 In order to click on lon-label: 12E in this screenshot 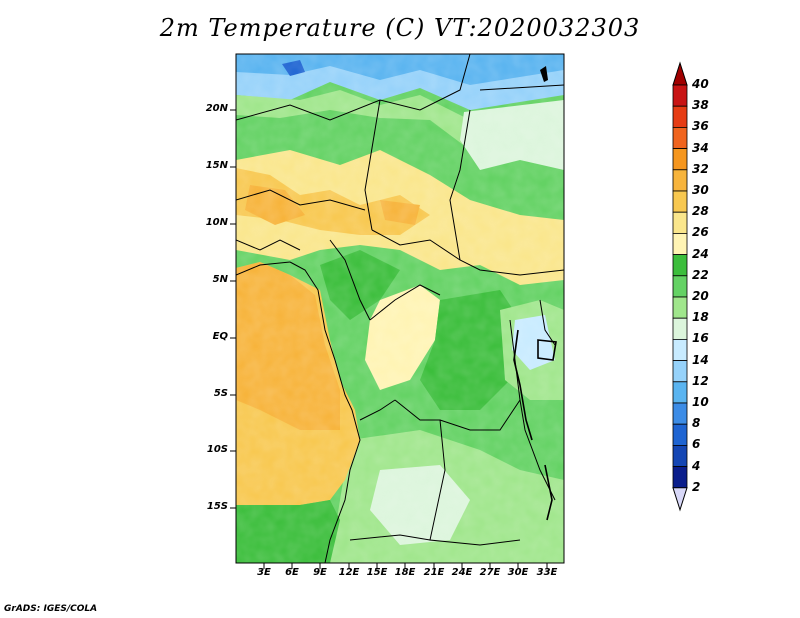, I will do `click(349, 572)`.